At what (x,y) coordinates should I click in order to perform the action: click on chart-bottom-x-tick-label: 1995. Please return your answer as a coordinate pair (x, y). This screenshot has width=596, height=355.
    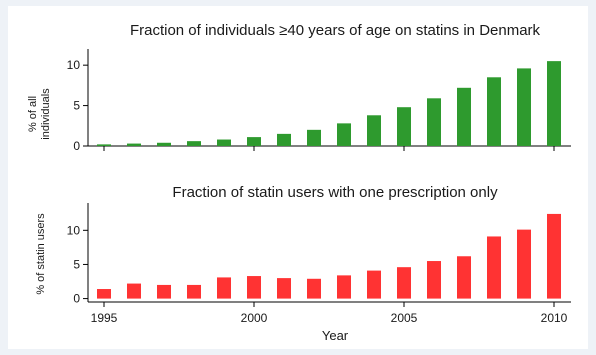
    Looking at the image, I should click on (104, 318).